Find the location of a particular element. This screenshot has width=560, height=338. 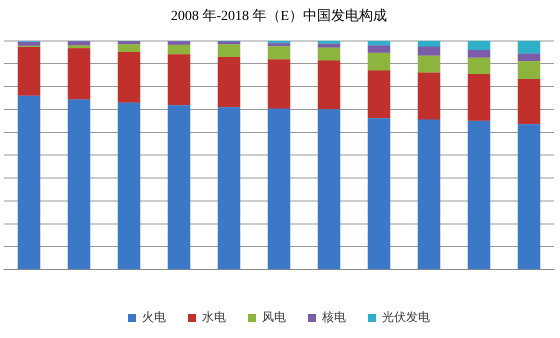

legend-label: 火电 is located at coordinates (154, 317).